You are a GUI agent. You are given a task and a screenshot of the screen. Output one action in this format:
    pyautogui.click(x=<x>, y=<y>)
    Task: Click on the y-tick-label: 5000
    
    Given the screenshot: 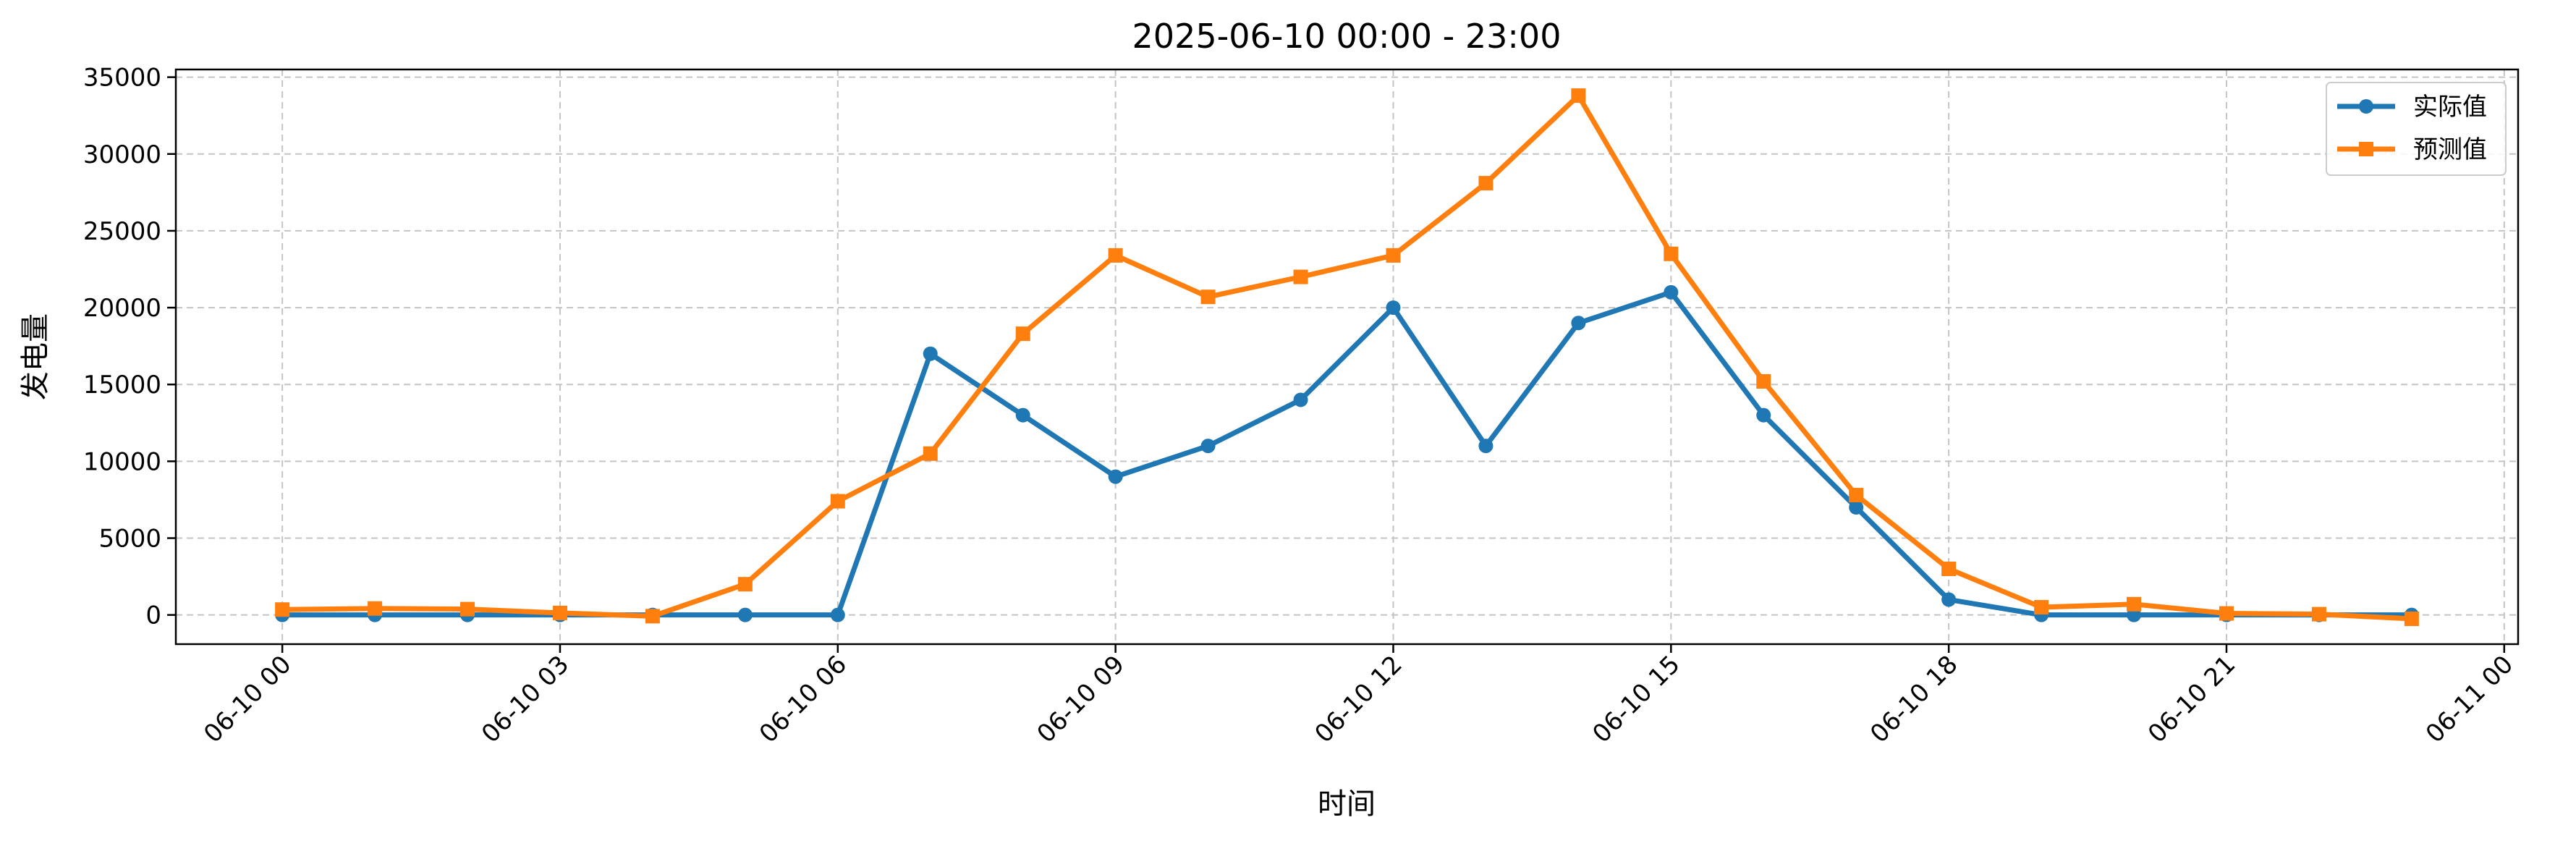 What is the action you would take?
    pyautogui.click(x=129, y=539)
    